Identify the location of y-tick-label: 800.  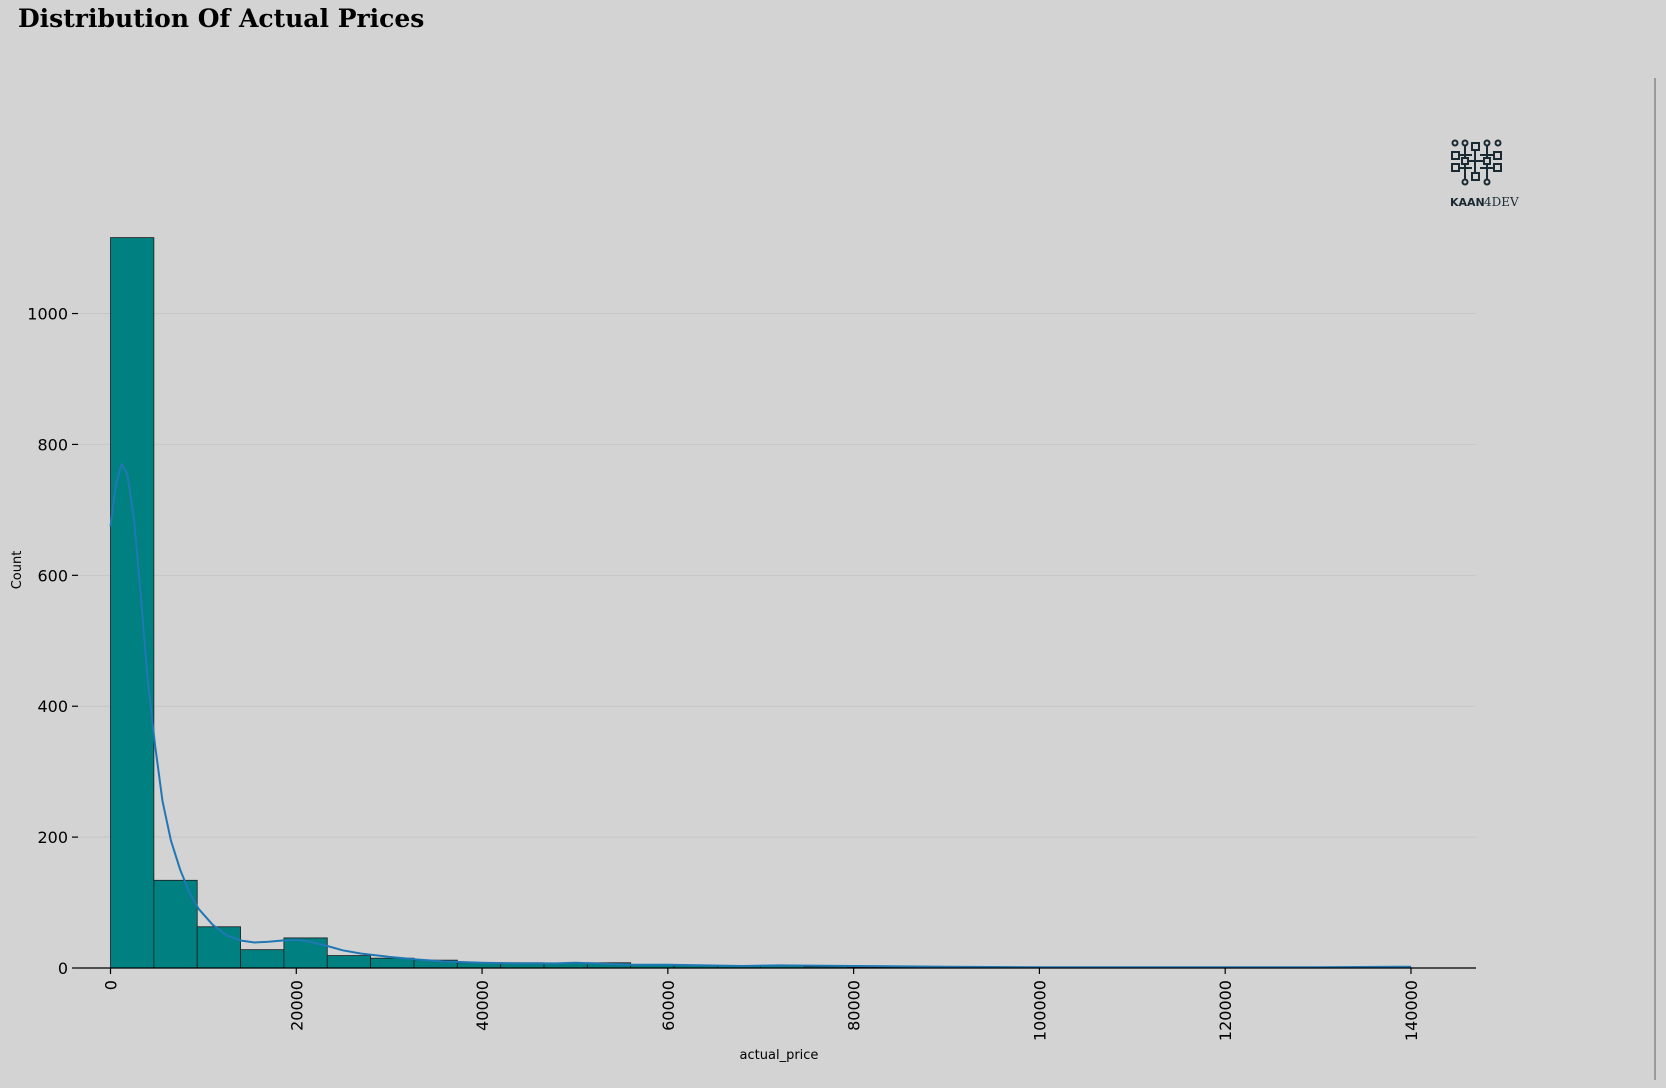
(52, 444).